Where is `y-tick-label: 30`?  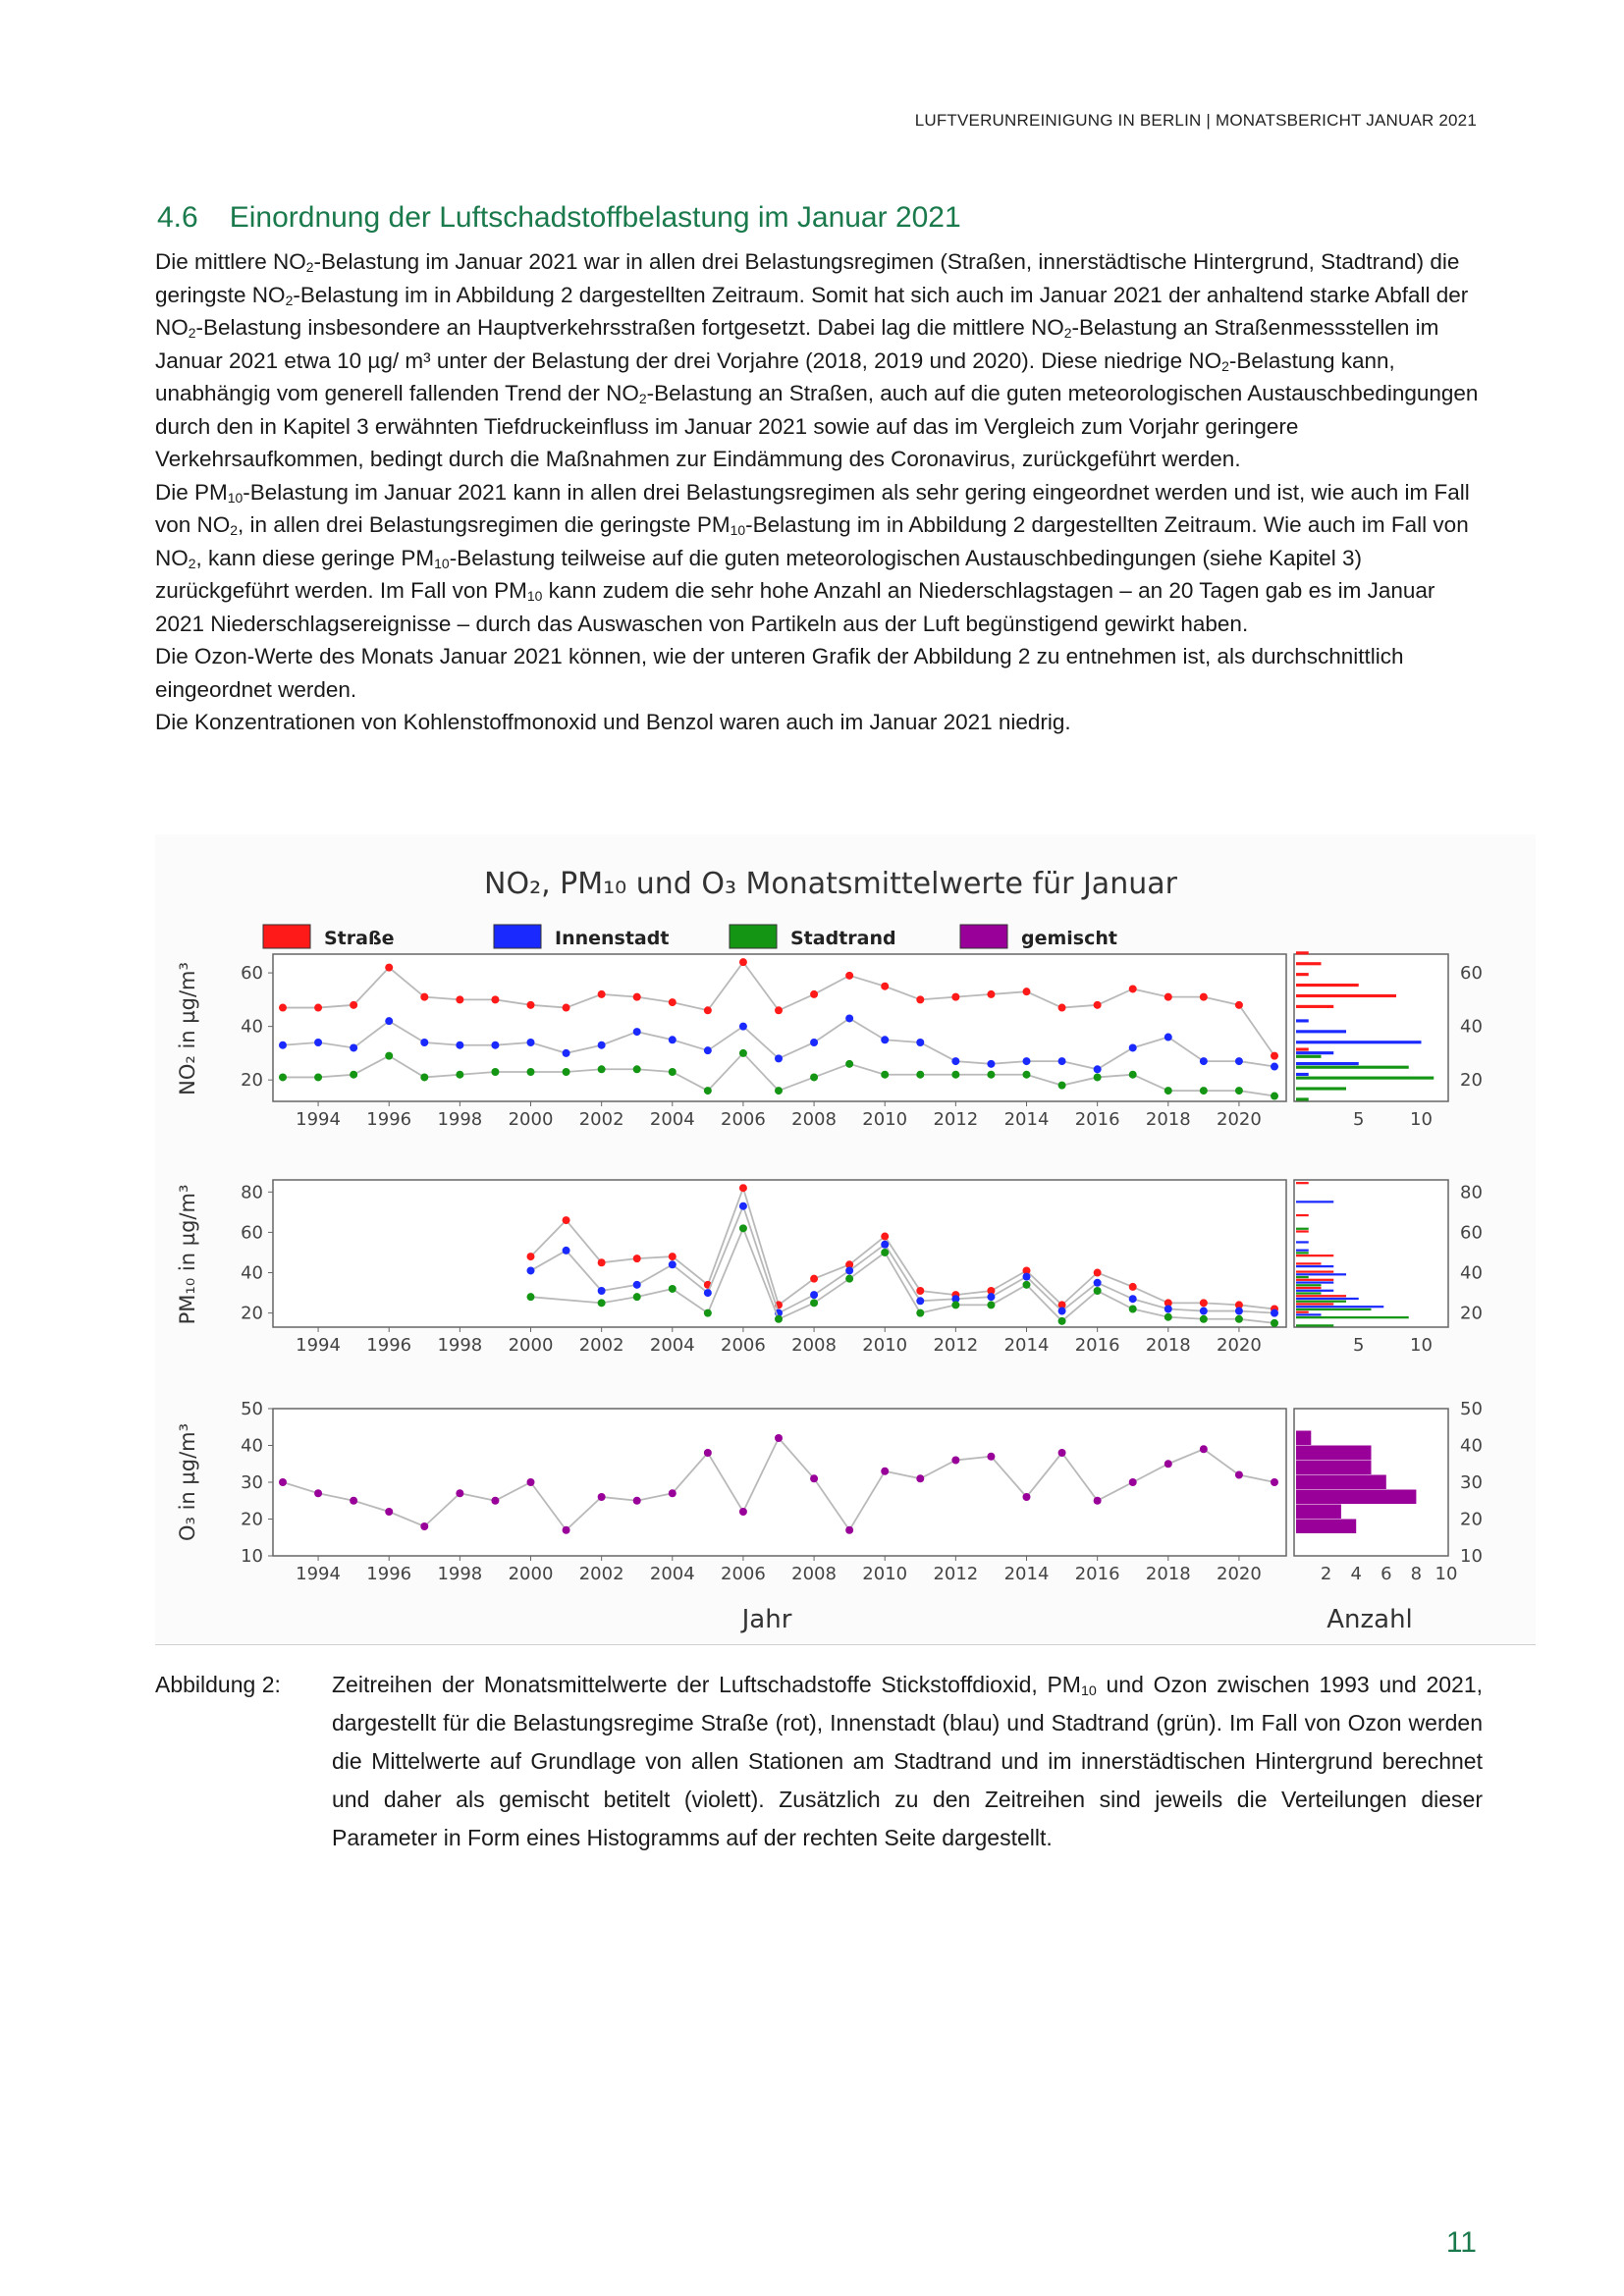
y-tick-label: 30 is located at coordinates (252, 1482).